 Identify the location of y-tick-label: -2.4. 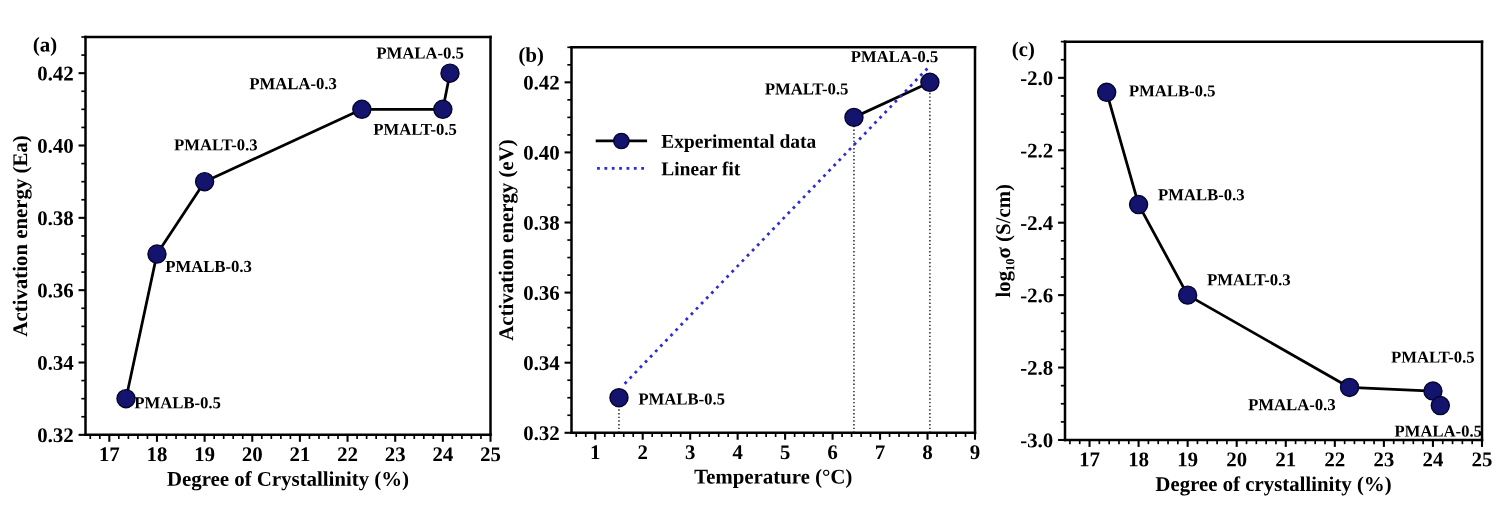
(1036, 223).